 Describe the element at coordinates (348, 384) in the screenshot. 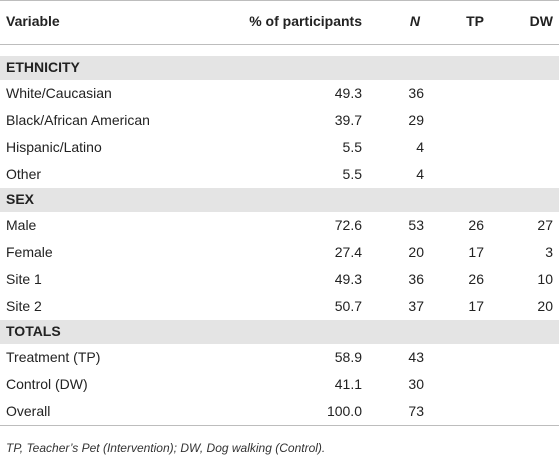

I see `cell-value: 41.1` at that location.